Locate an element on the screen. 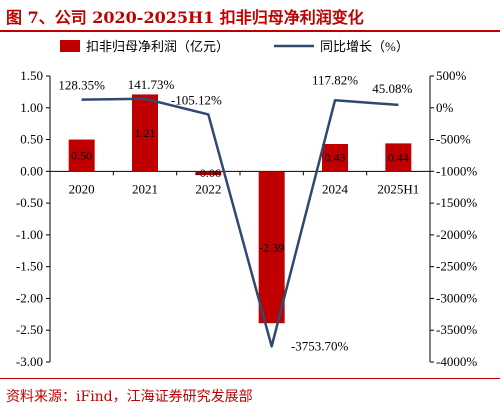  bar-value-label: 0.43 is located at coordinates (335, 158).